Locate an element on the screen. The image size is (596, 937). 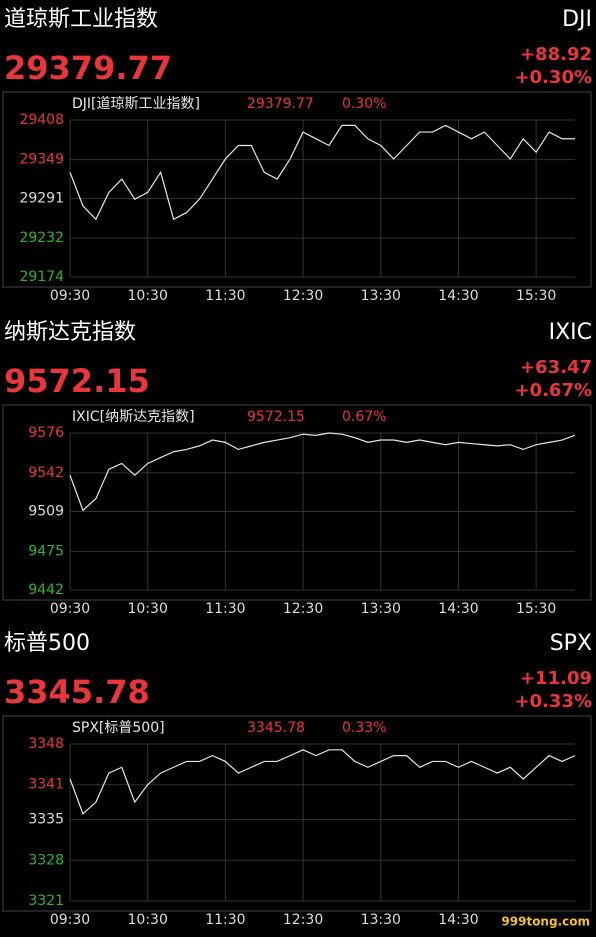
y-tick-label: 3335 is located at coordinates (46, 820).